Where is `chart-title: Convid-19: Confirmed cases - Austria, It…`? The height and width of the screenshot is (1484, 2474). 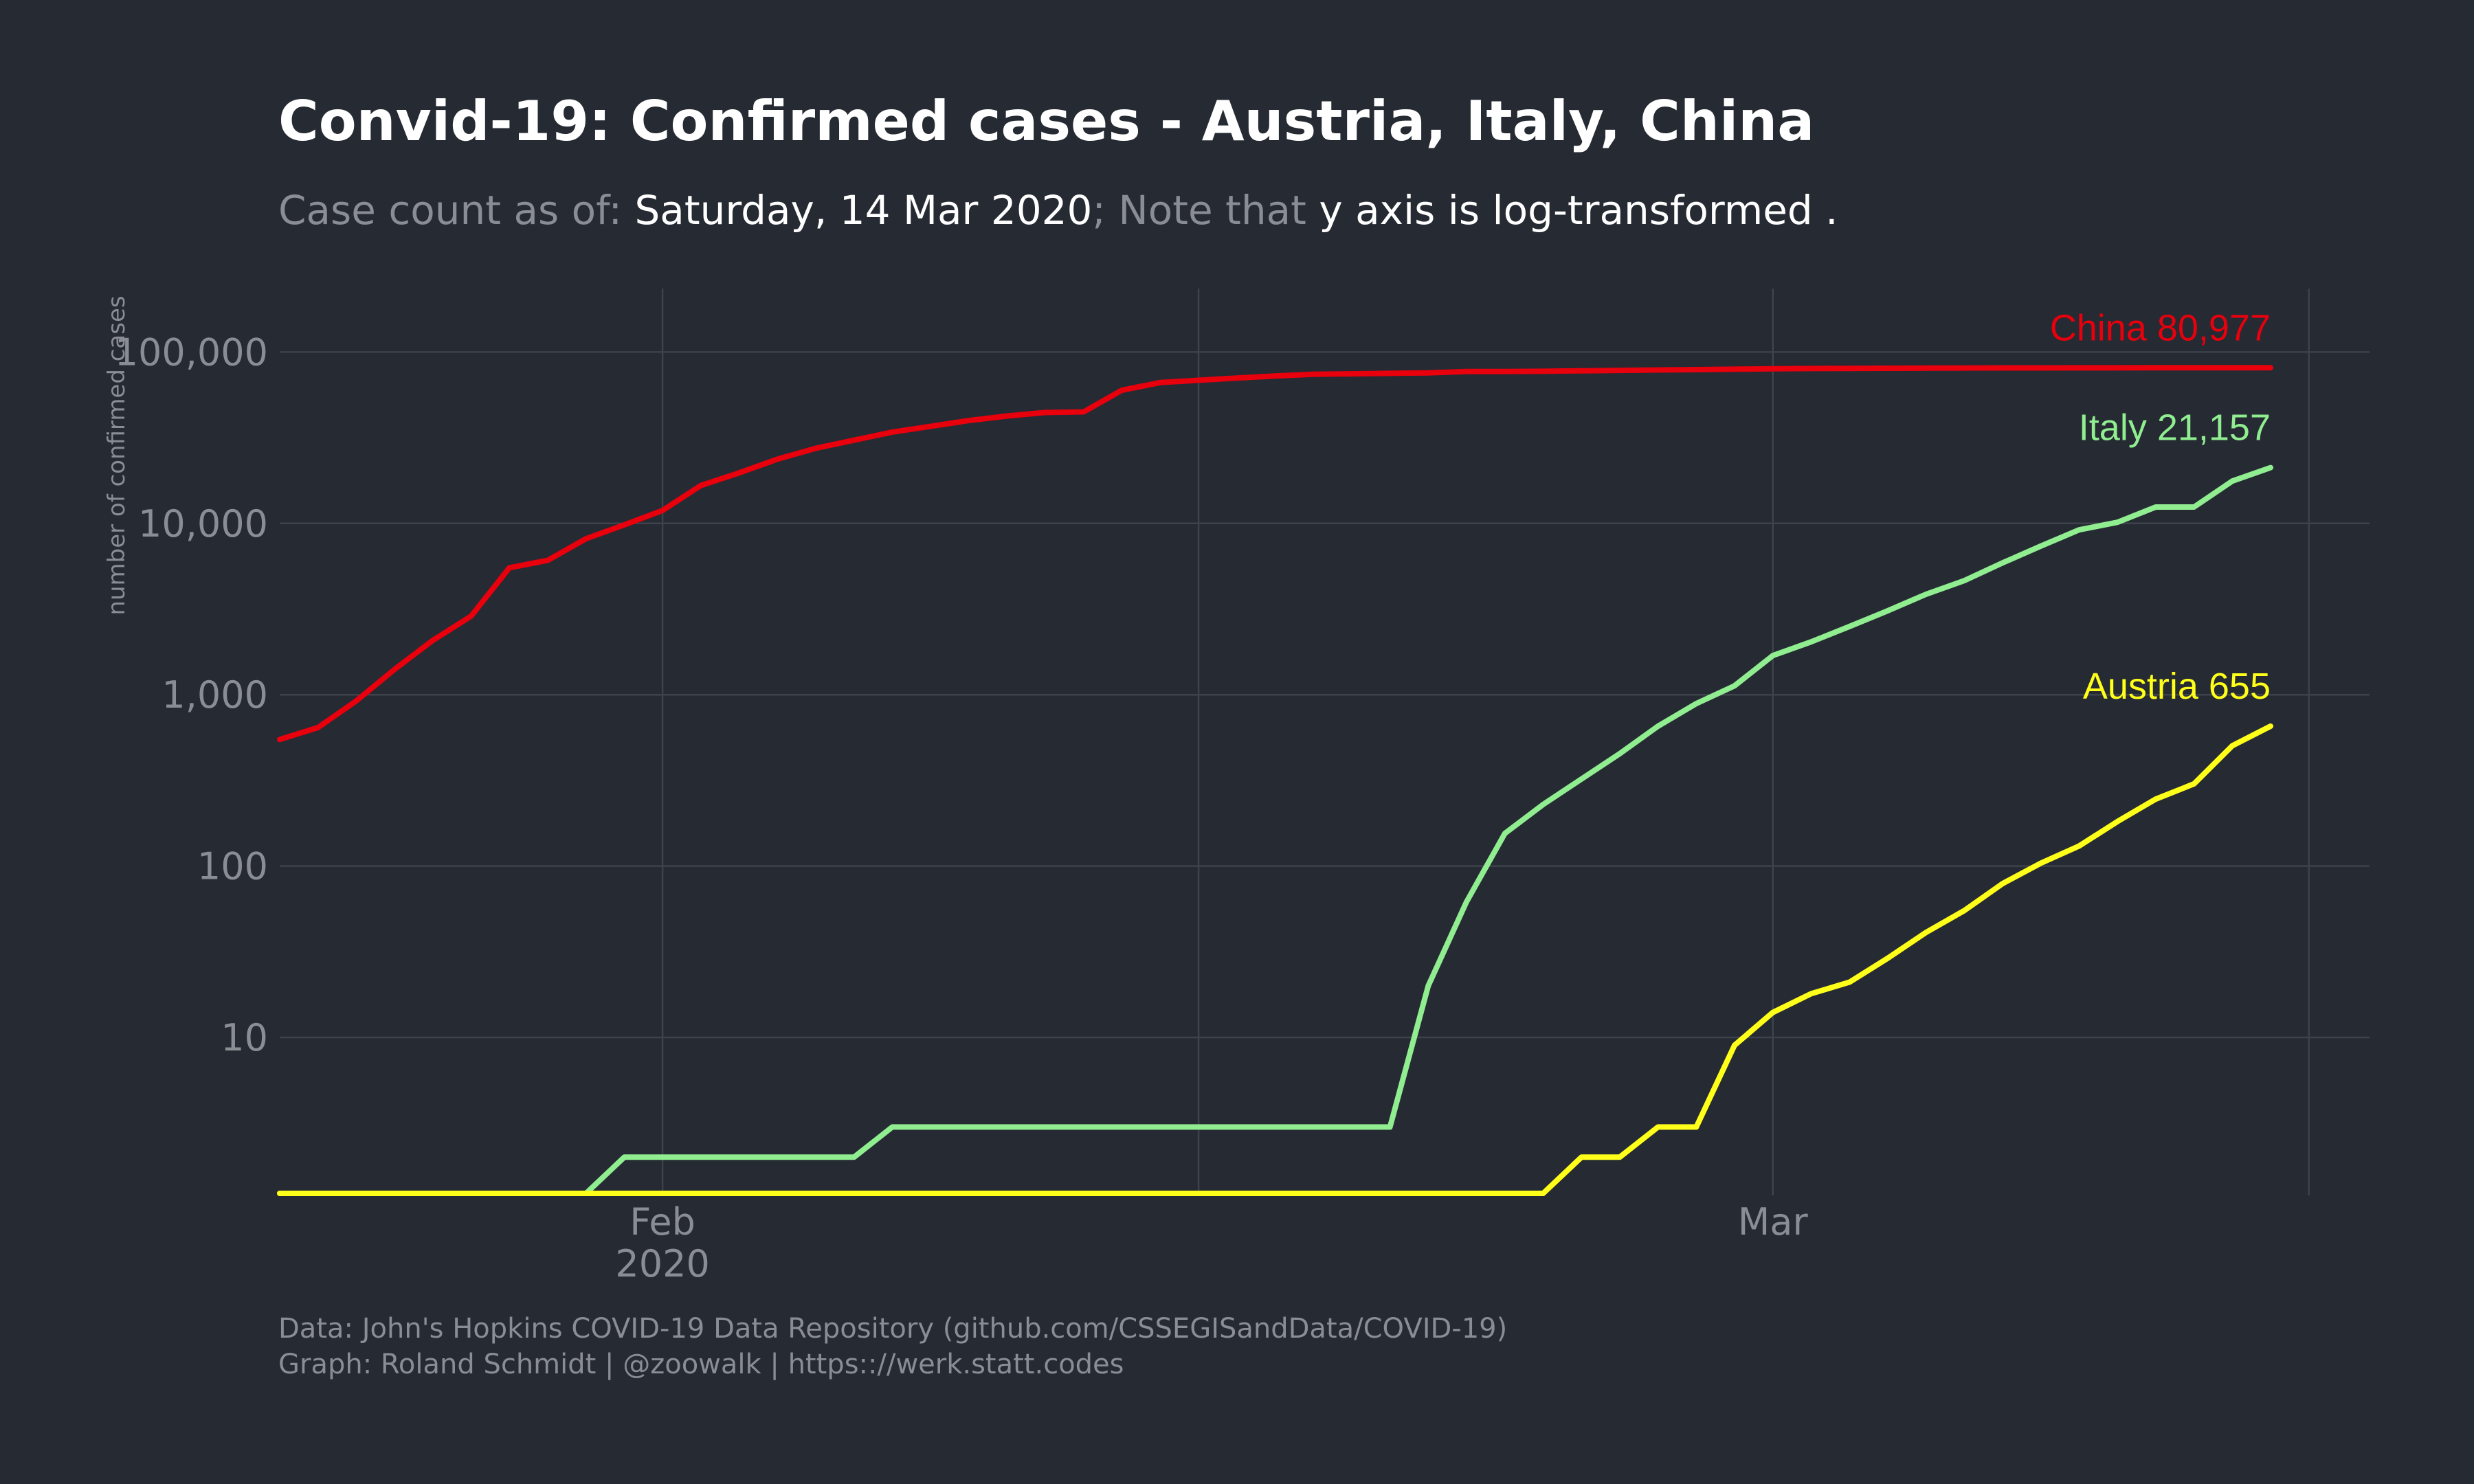 chart-title: Convid-19: Confirmed cases - Austria, It… is located at coordinates (1046, 121).